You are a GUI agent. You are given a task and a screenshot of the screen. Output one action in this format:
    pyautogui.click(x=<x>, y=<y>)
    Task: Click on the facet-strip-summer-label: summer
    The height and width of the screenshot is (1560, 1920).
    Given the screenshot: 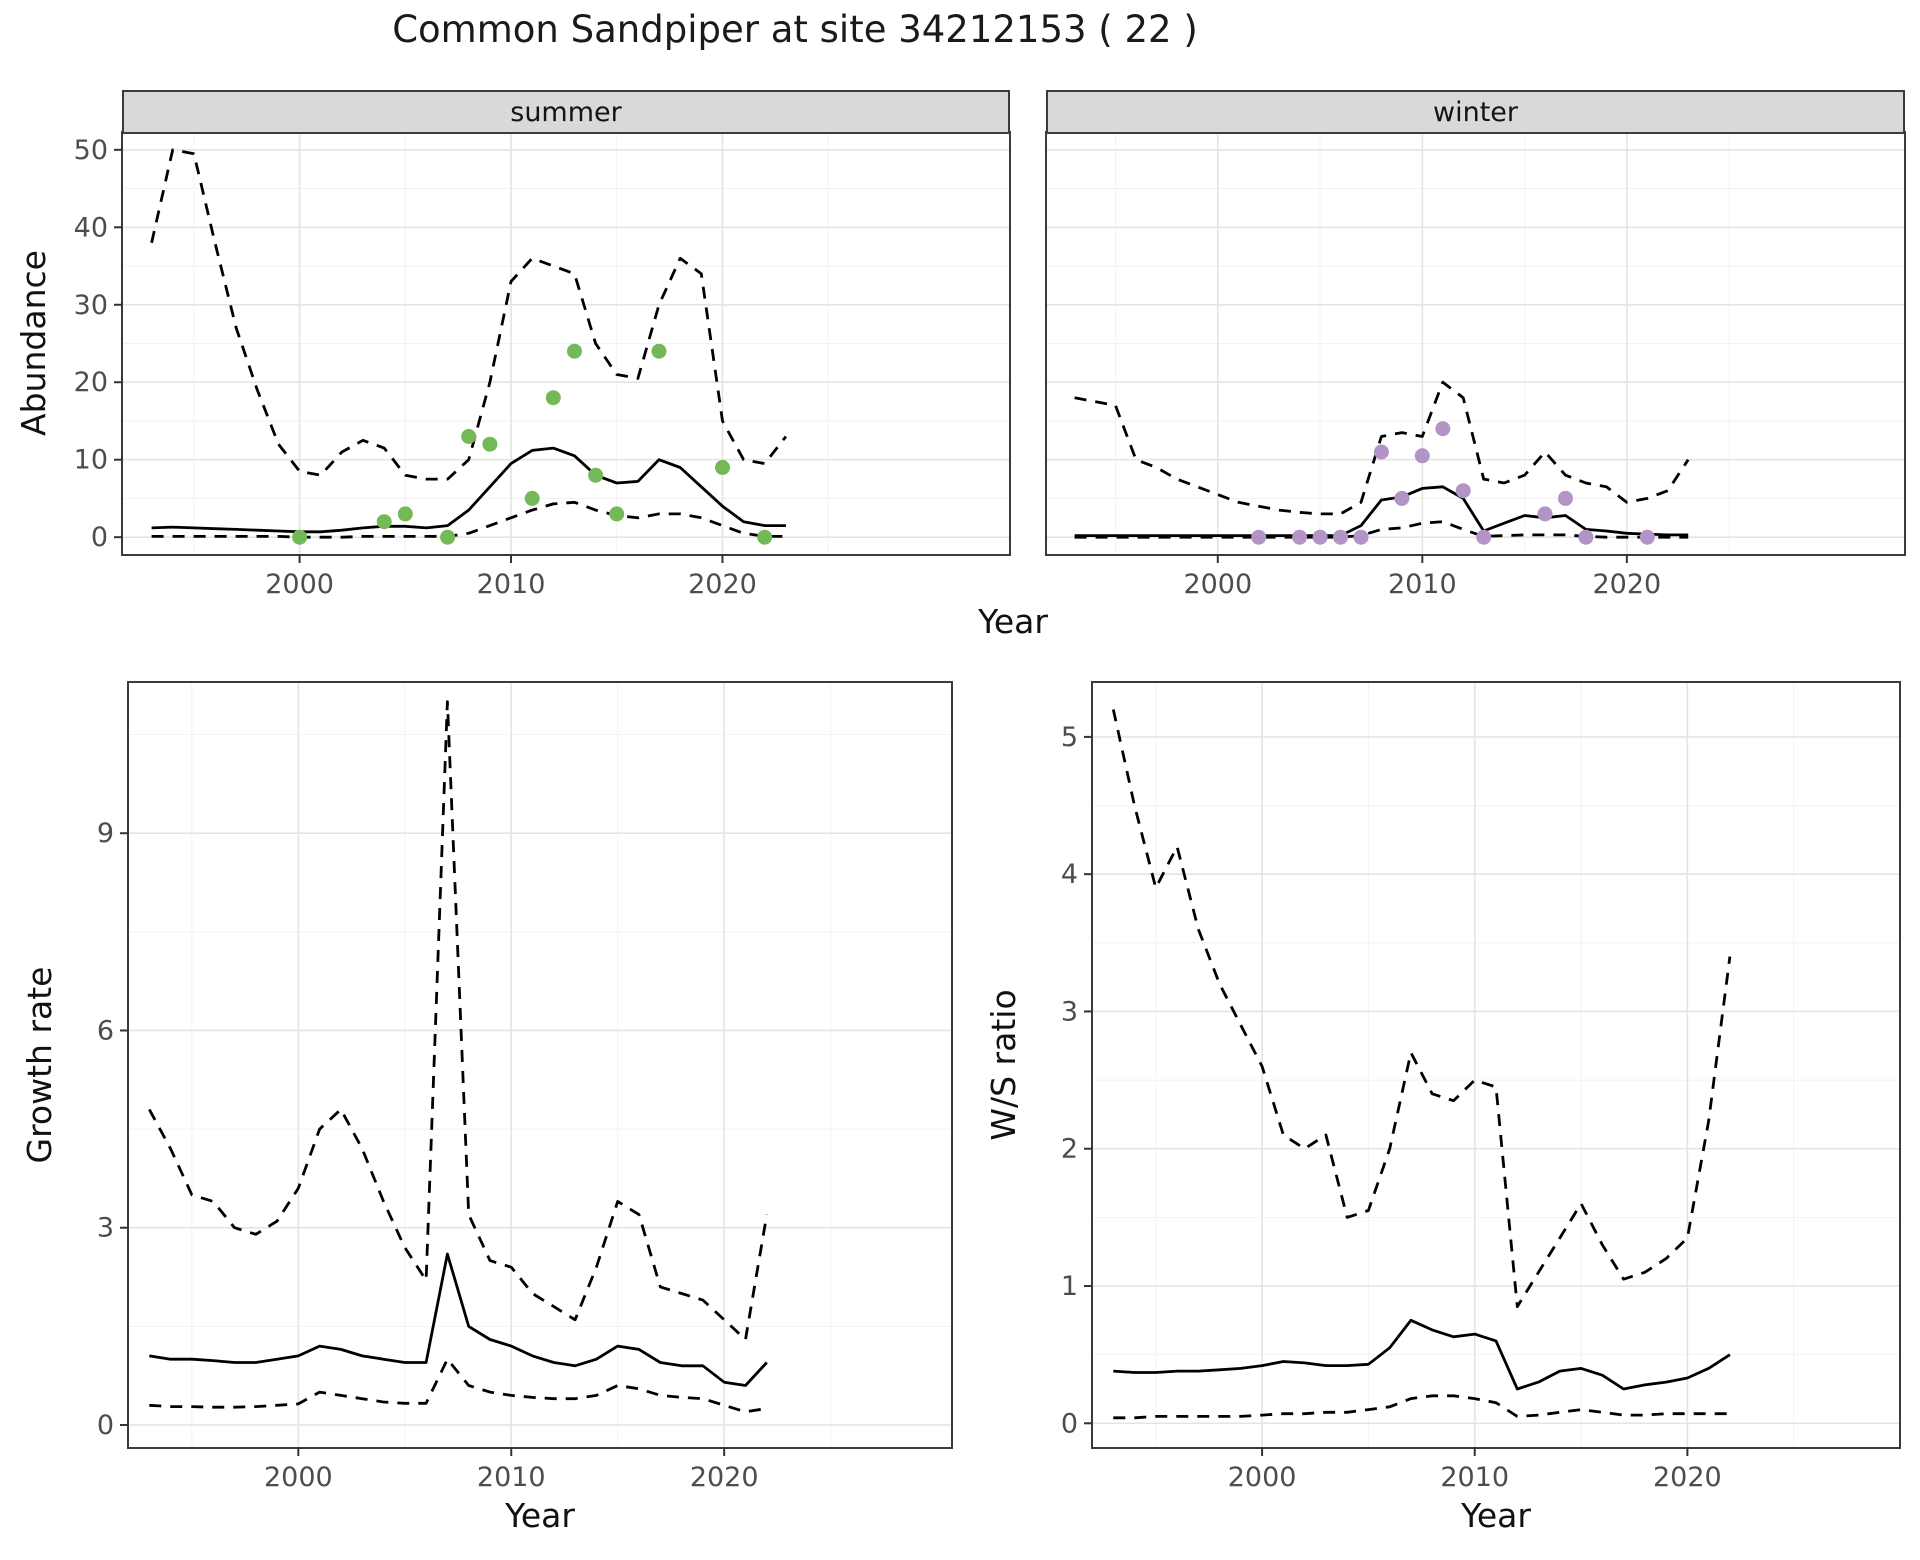 What is the action you would take?
    pyautogui.click(x=566, y=112)
    